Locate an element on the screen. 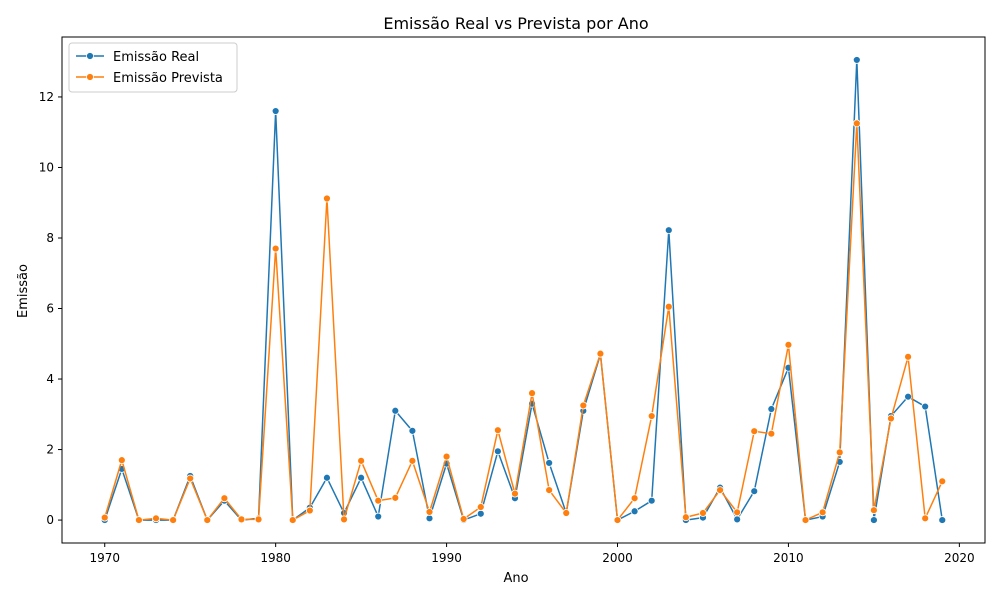  legend: Emissão Real Emissão Prevista is located at coordinates (153, 67).